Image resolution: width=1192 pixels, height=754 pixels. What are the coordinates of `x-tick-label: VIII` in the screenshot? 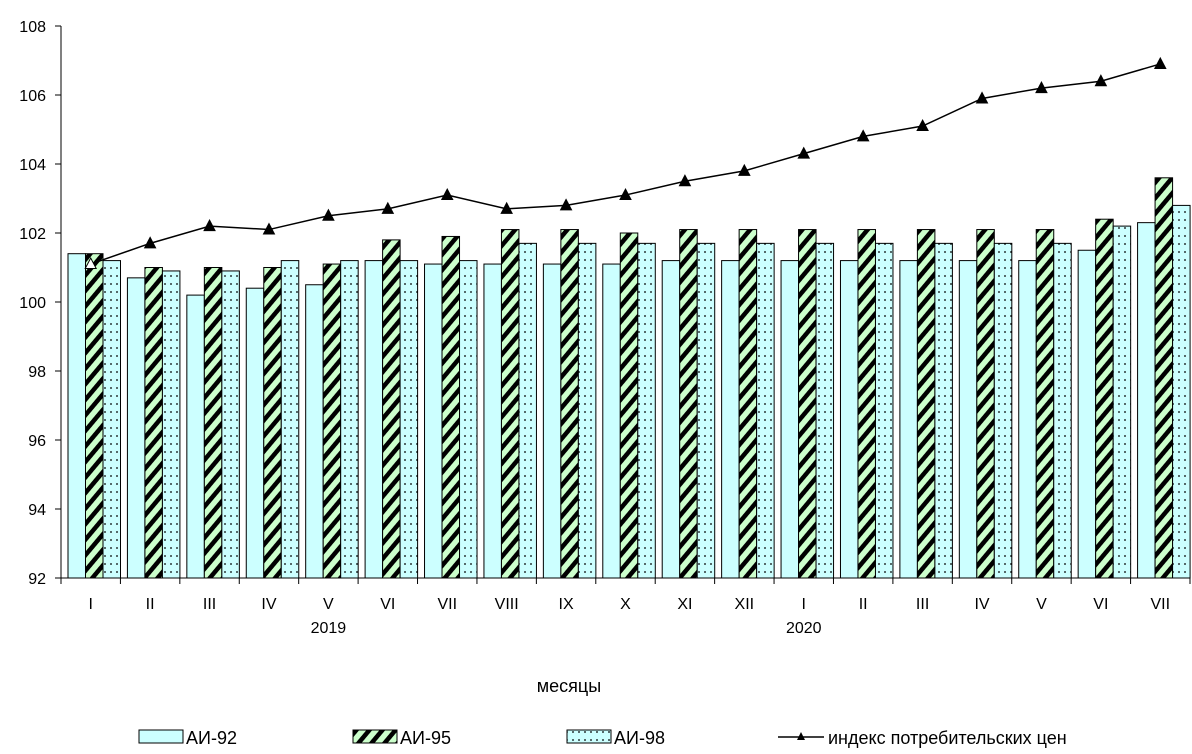 It's located at (507, 604).